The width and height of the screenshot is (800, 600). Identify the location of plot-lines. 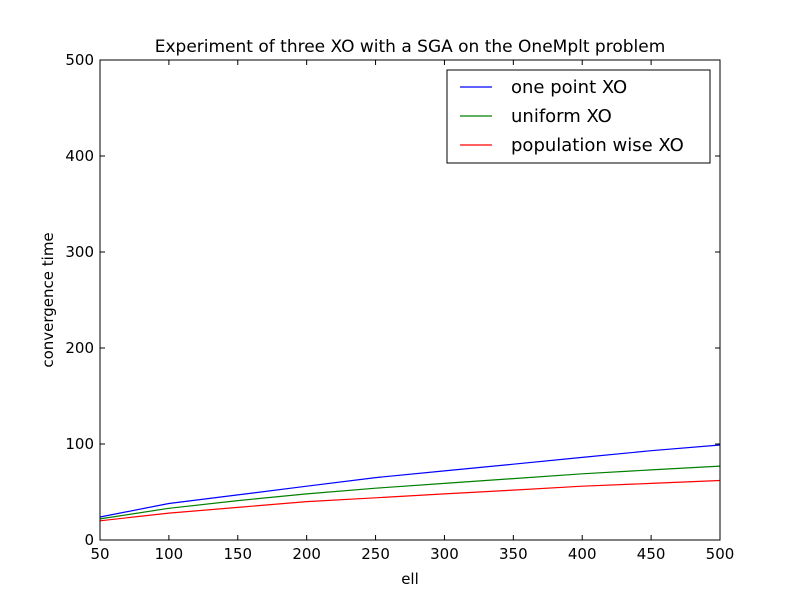
(410, 483).